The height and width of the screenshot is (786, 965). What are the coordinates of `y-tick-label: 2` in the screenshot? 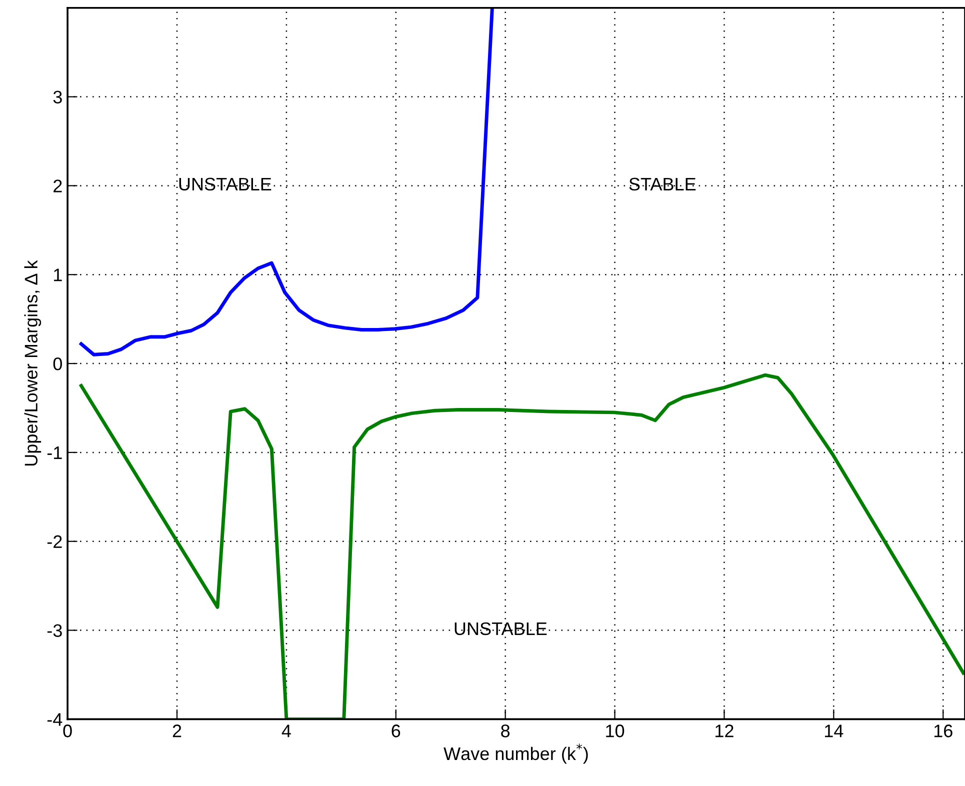 It's located at (58, 186).